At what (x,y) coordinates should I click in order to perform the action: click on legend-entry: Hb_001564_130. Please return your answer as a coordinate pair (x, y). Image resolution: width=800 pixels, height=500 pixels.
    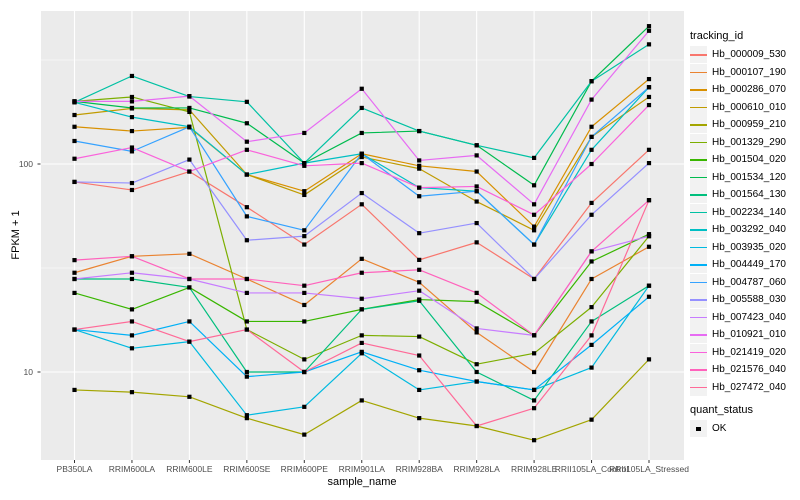
    Looking at the image, I should click on (745, 195).